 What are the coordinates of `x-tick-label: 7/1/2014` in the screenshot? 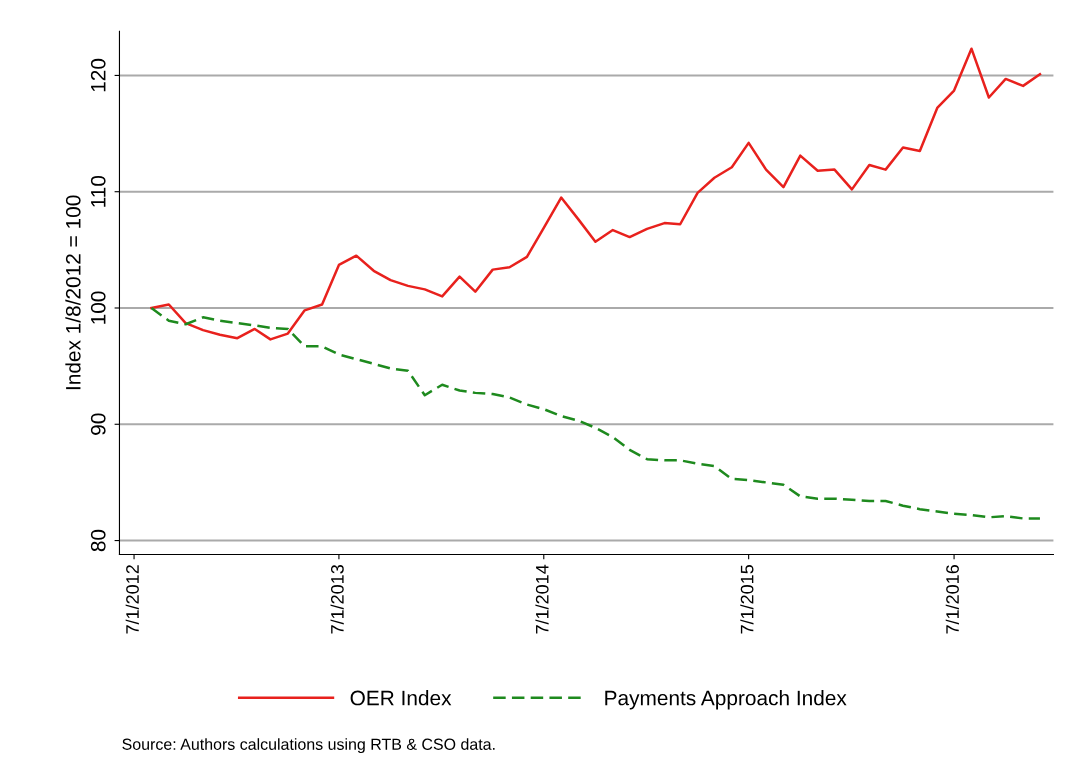 It's located at (542, 599).